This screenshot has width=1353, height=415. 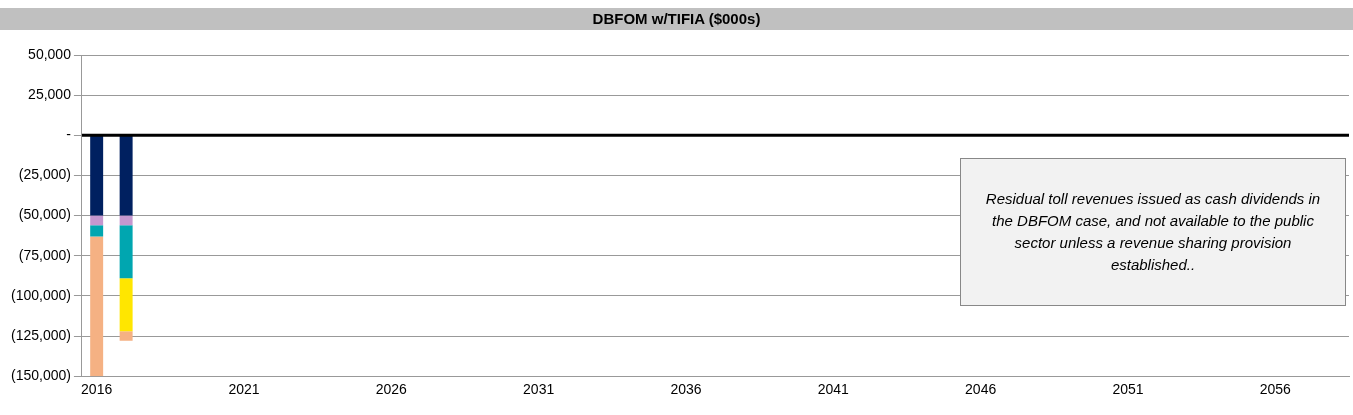 I want to click on y-tick-label: 25,000, so click(x=50, y=94).